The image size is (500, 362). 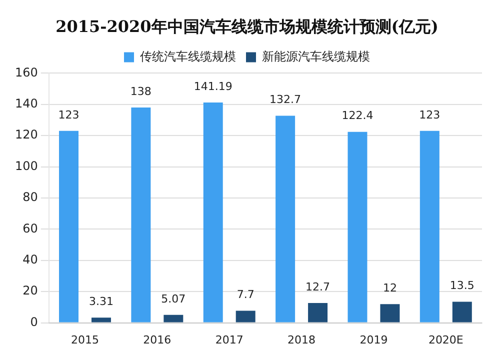 What do you see at coordinates (101, 301) in the screenshot?
I see `data-label: 3.31` at bounding box center [101, 301].